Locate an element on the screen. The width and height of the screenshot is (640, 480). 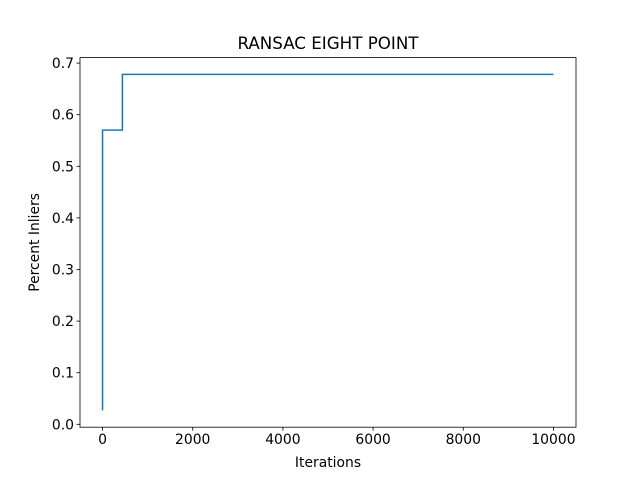
y-tick-label: 0.4 is located at coordinates (63, 219).